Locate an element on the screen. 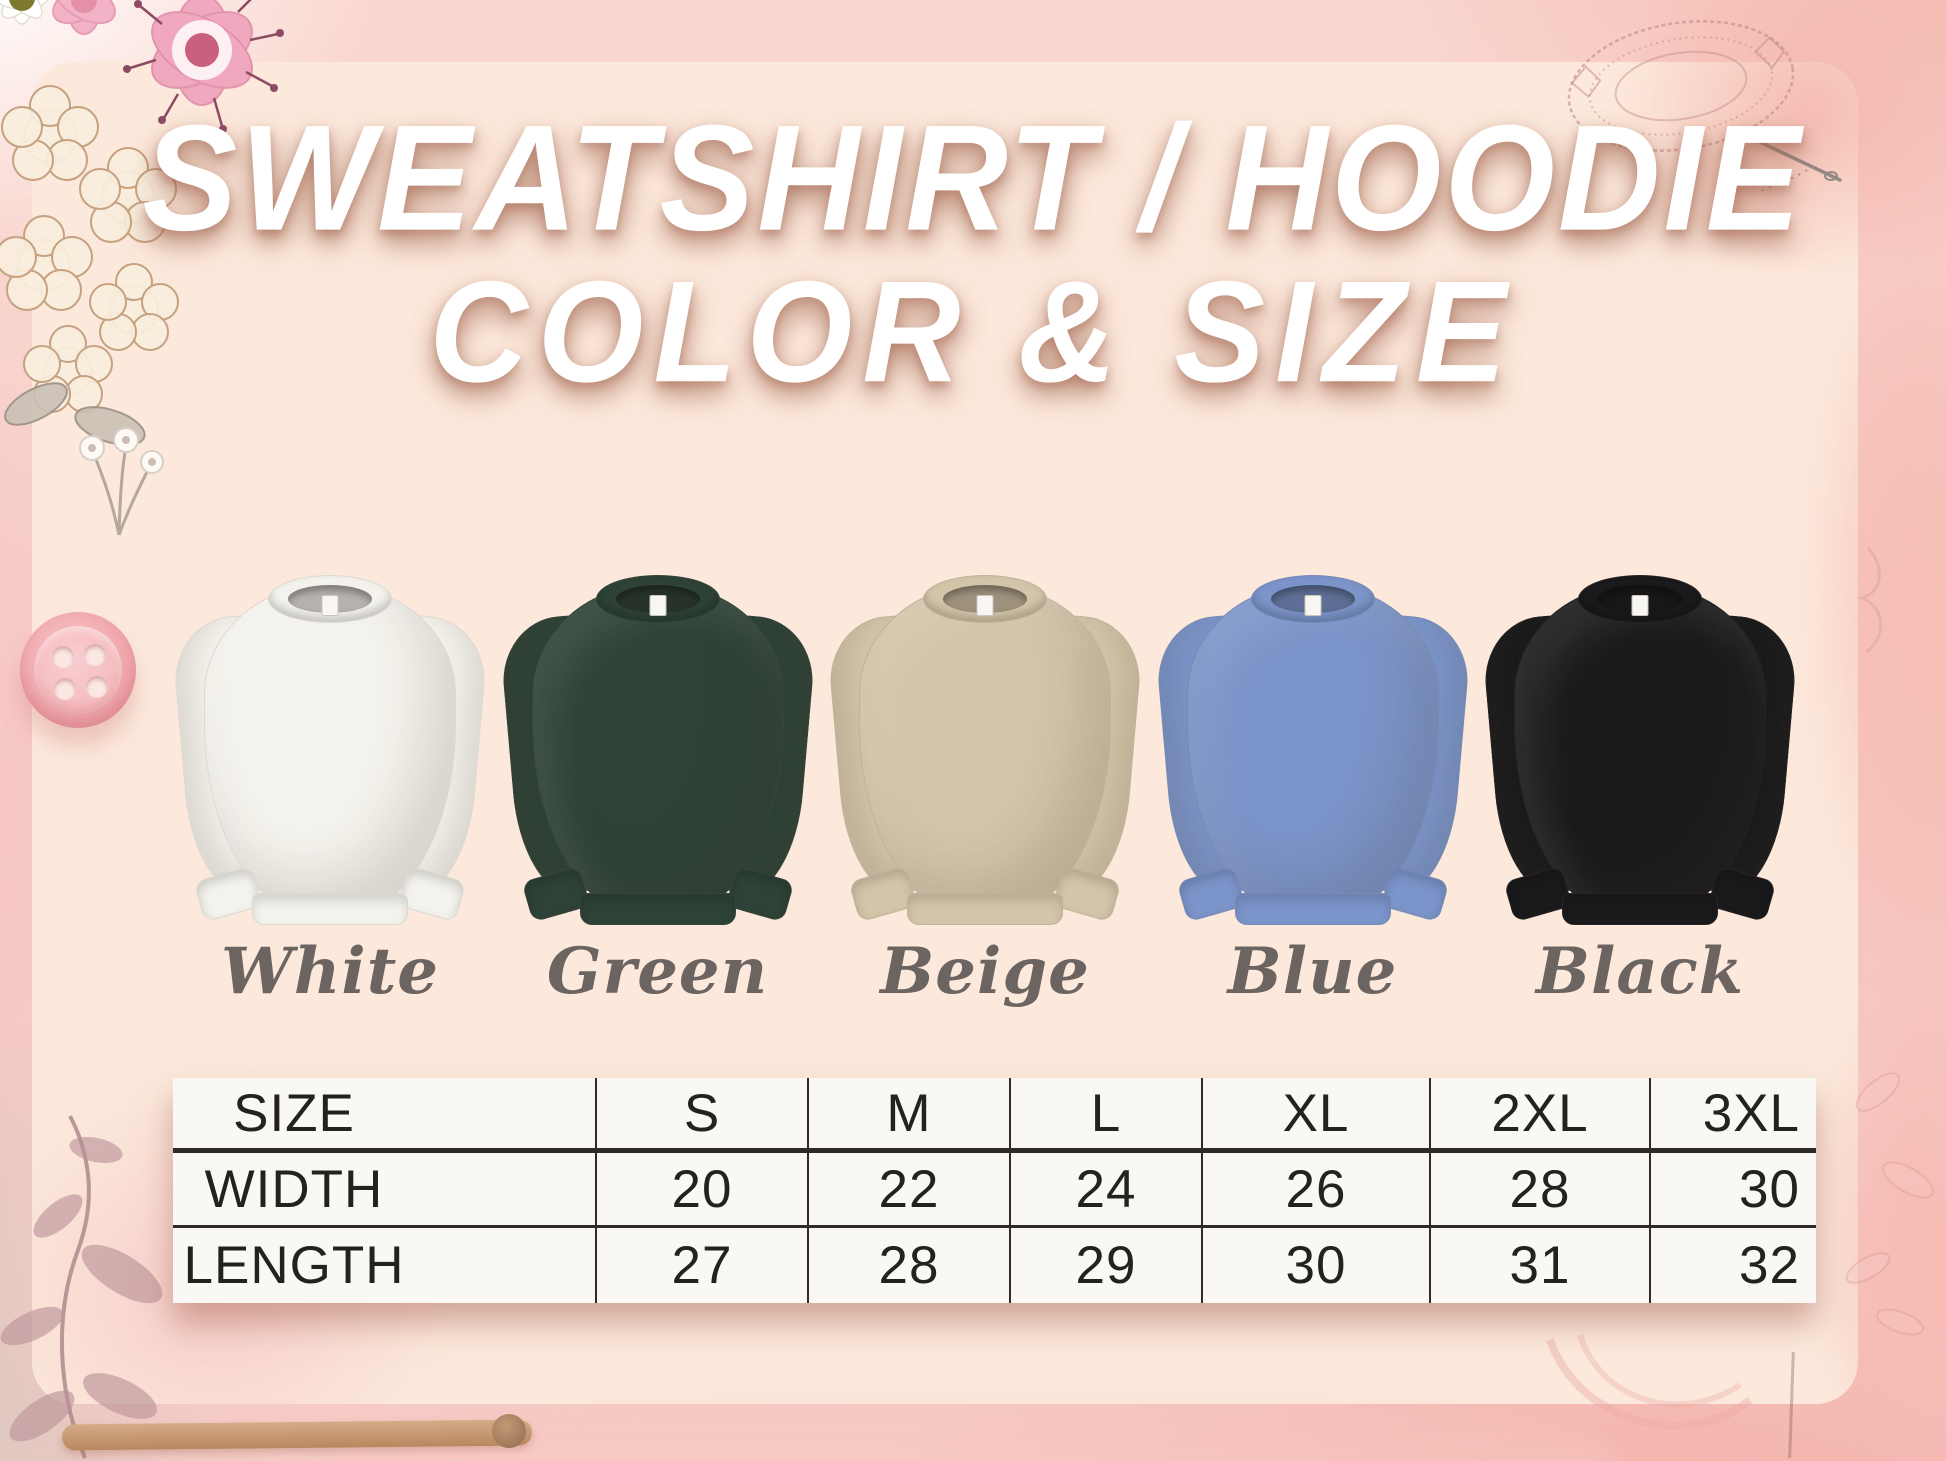  width-l: 24 is located at coordinates (1105, 1190).